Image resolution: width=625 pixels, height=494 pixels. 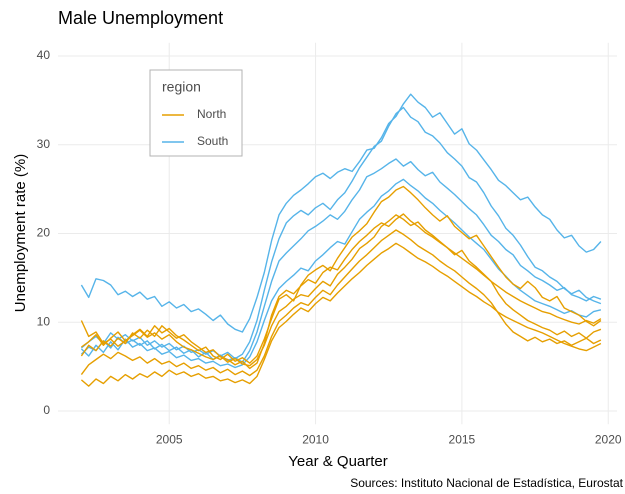 I want to click on y-tick-label: 30, so click(x=44, y=144).